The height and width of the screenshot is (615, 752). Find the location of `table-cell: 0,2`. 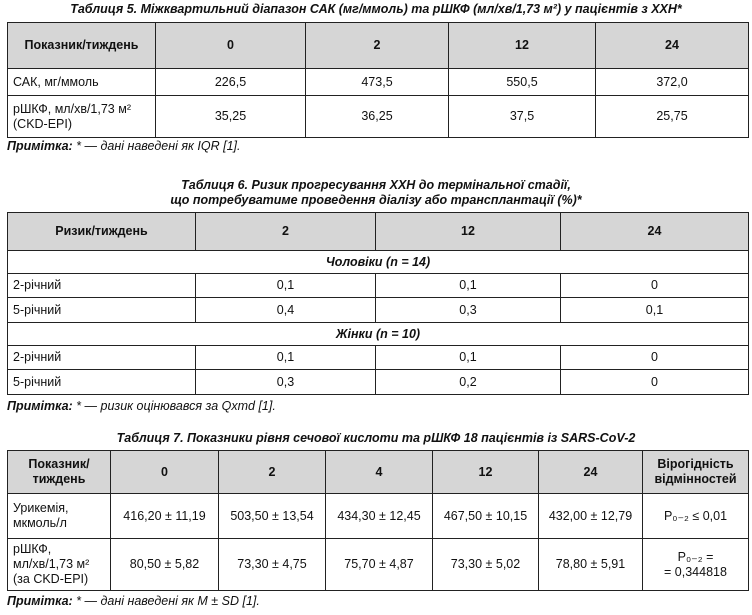

table-cell: 0,2 is located at coordinates (468, 382).